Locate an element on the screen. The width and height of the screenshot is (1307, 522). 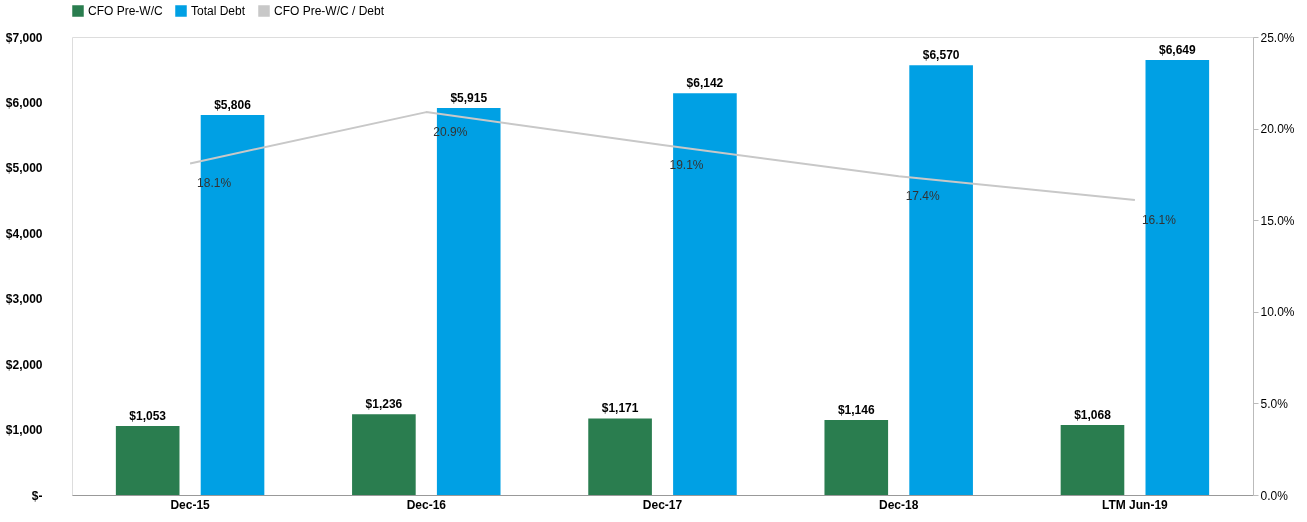
data-label: $5,806 is located at coordinates (233, 105).